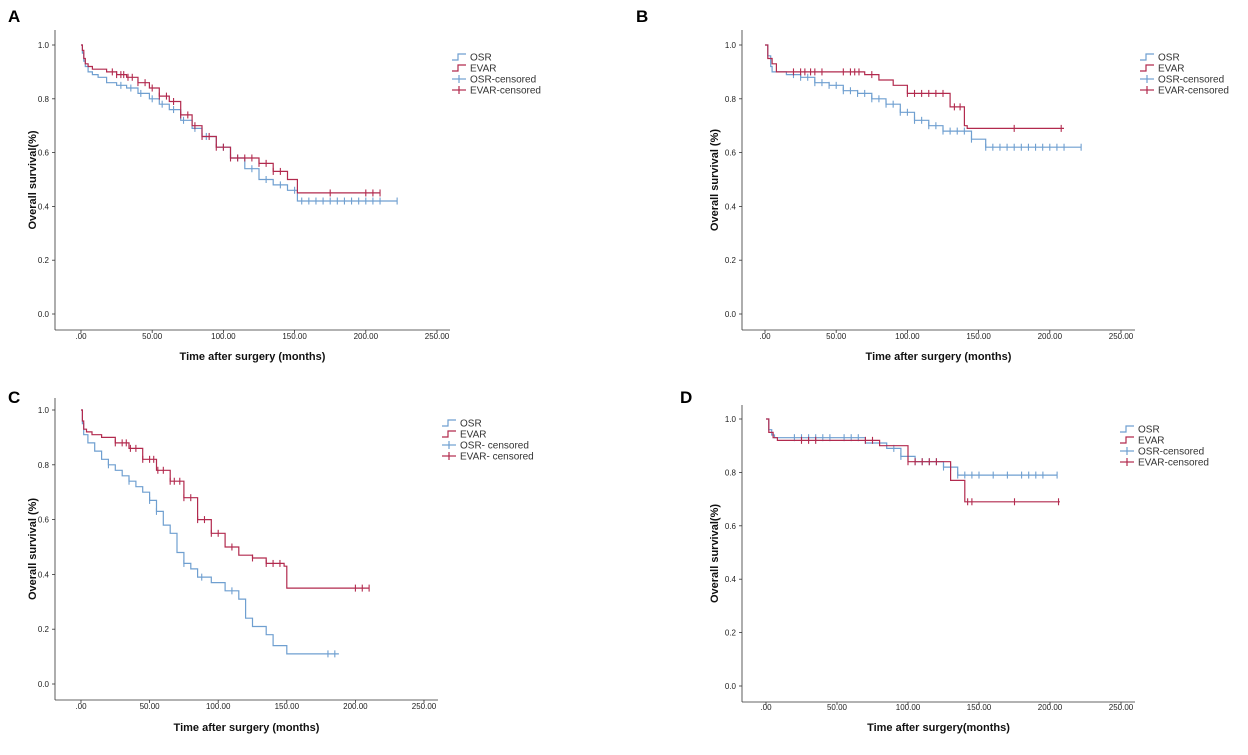 This screenshot has width=1248, height=755. What do you see at coordinates (494, 446) in the screenshot?
I see `legend-label: OSR- censored` at bounding box center [494, 446].